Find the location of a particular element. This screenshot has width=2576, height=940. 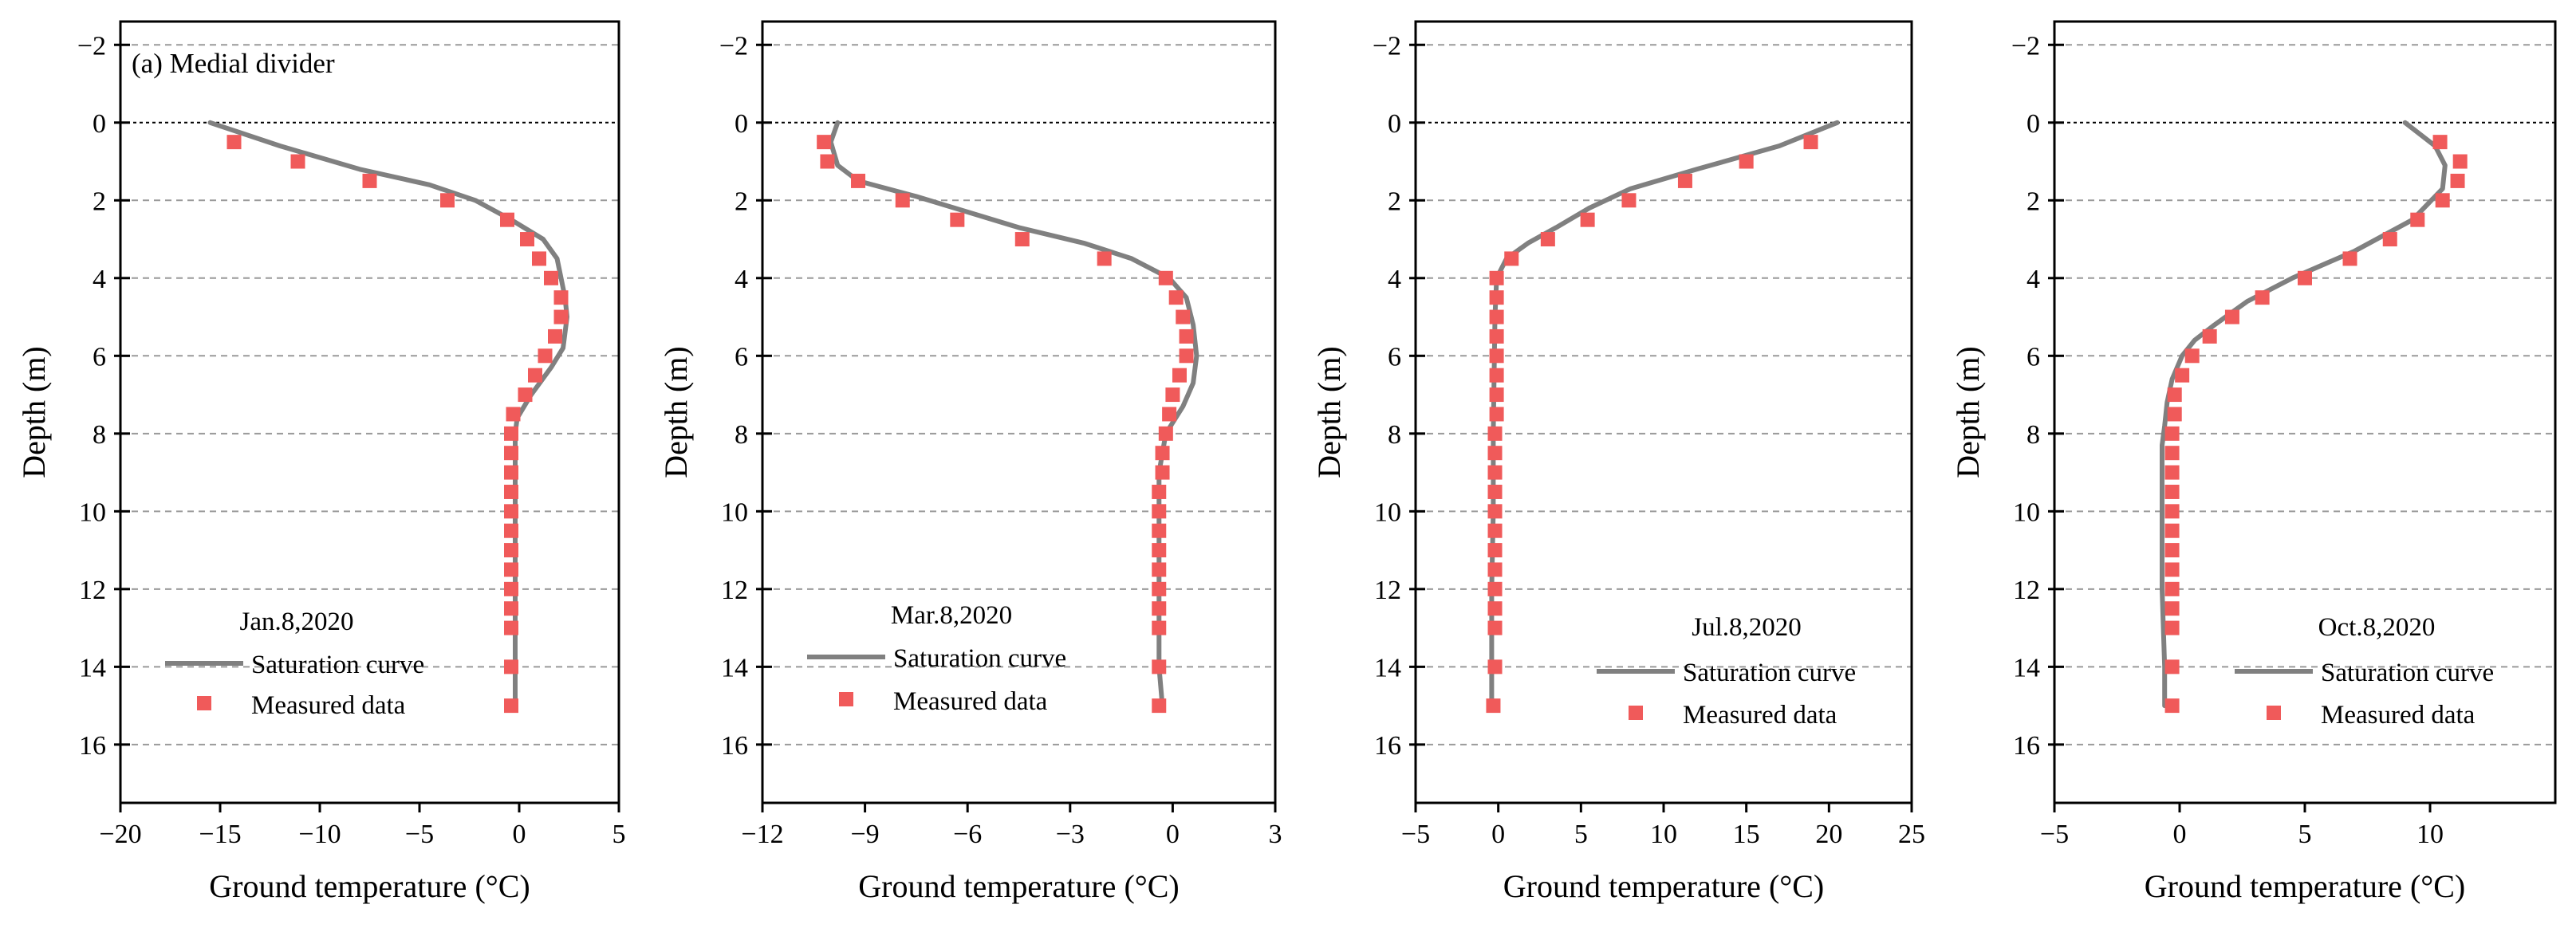

panel-label: (a) Medial divider is located at coordinates (233, 63).